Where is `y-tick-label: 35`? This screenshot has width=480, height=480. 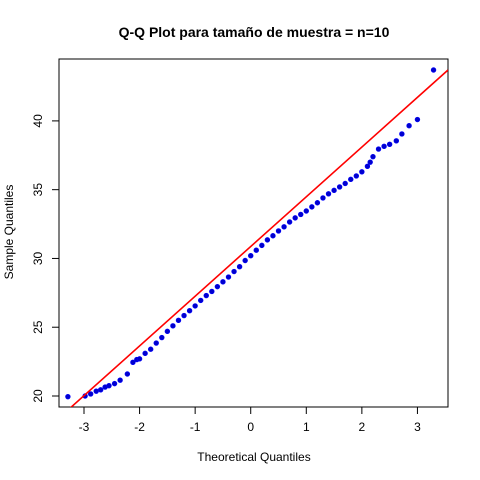 y-tick-label: 35 is located at coordinates (38, 190).